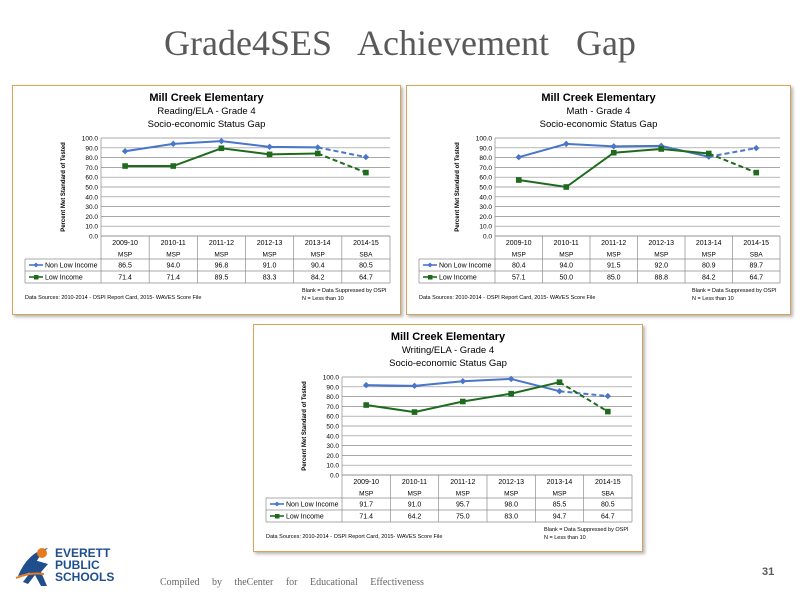 This screenshot has height=600, width=800. What do you see at coordinates (560, 517) in the screenshot?
I see `data-value-label: 94.7` at bounding box center [560, 517].